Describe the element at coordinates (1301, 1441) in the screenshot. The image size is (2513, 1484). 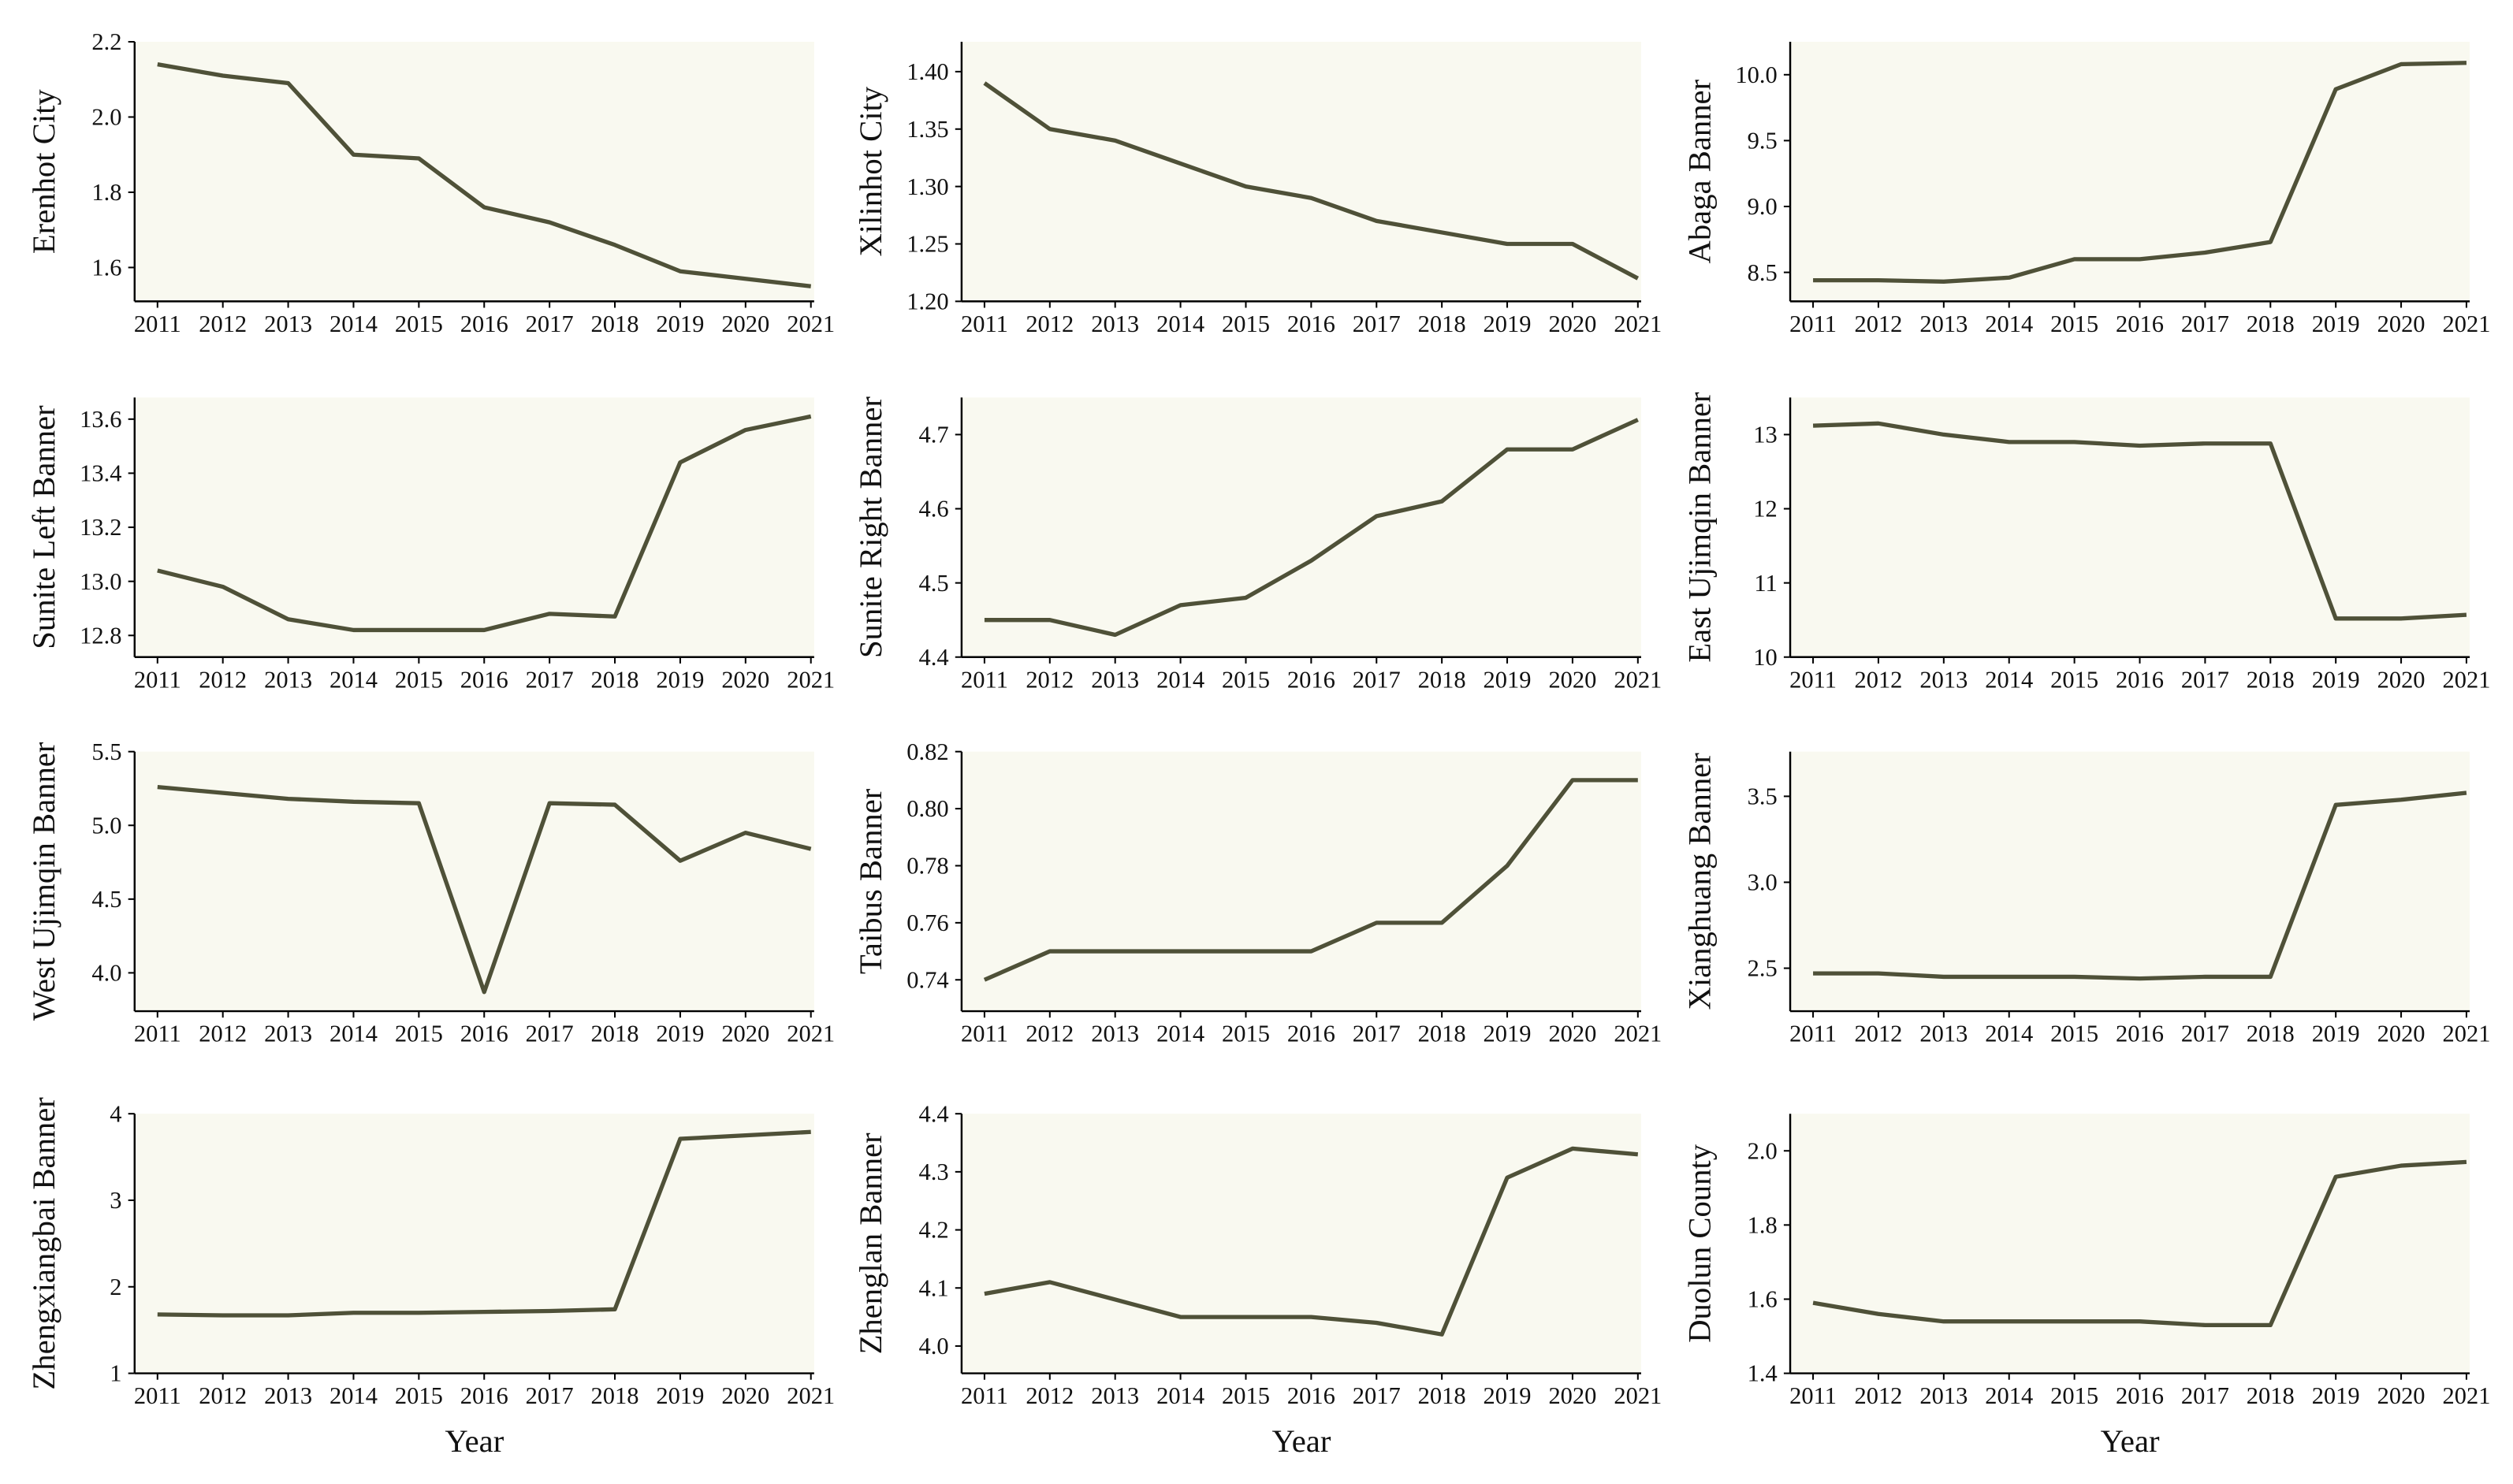
I see `x-axis-label: Year` at that location.